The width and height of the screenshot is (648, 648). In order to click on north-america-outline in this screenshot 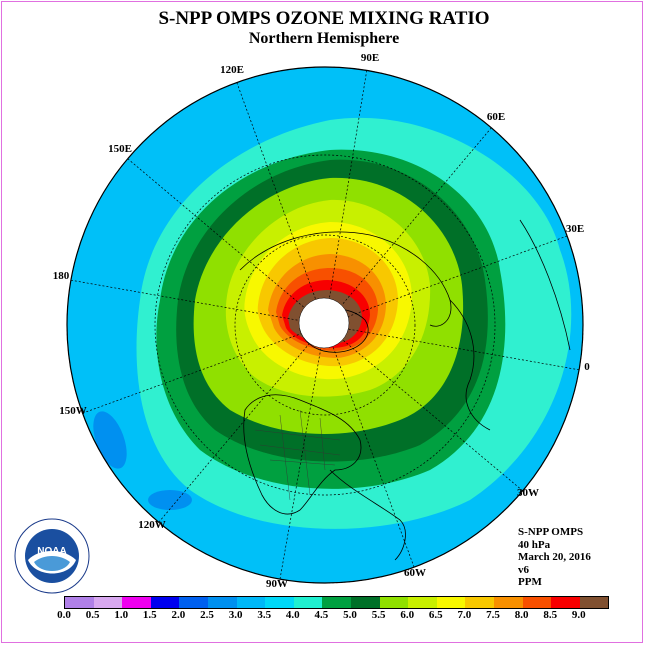, I will do `click(302, 454)`.